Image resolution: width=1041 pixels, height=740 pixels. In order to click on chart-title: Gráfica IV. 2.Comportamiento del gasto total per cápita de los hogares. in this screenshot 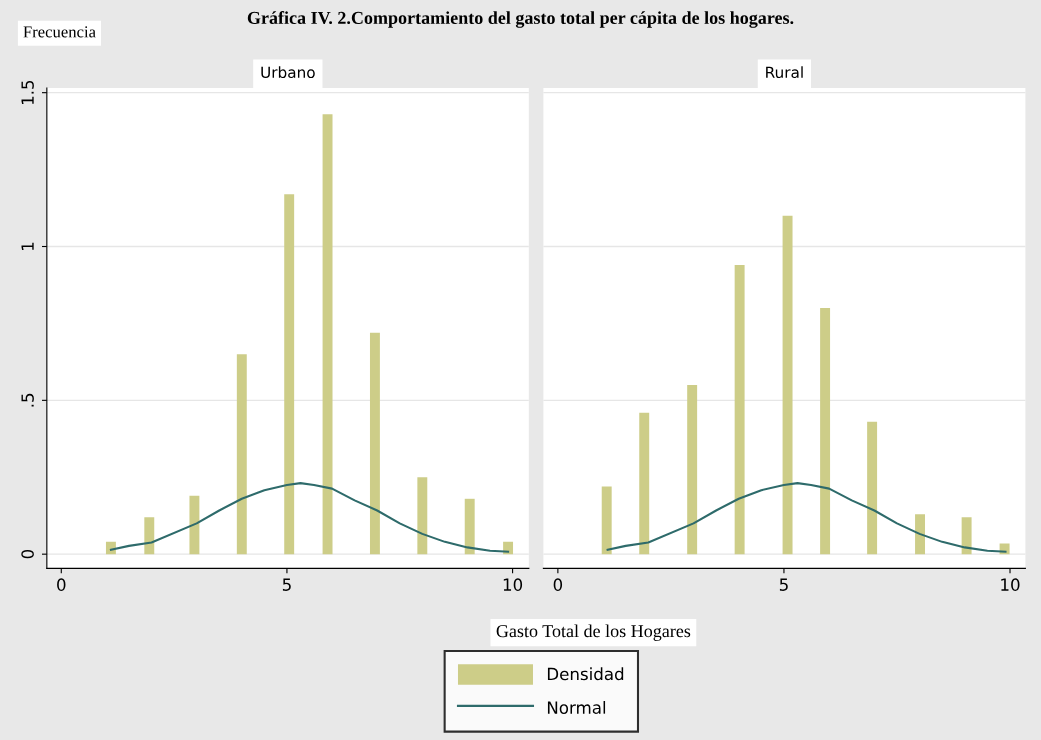, I will do `click(520, 19)`.